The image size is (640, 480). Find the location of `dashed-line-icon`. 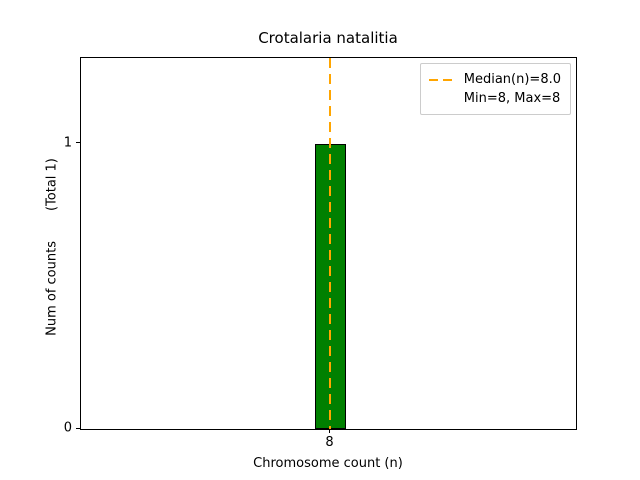

dashed-line-icon is located at coordinates (442, 79).